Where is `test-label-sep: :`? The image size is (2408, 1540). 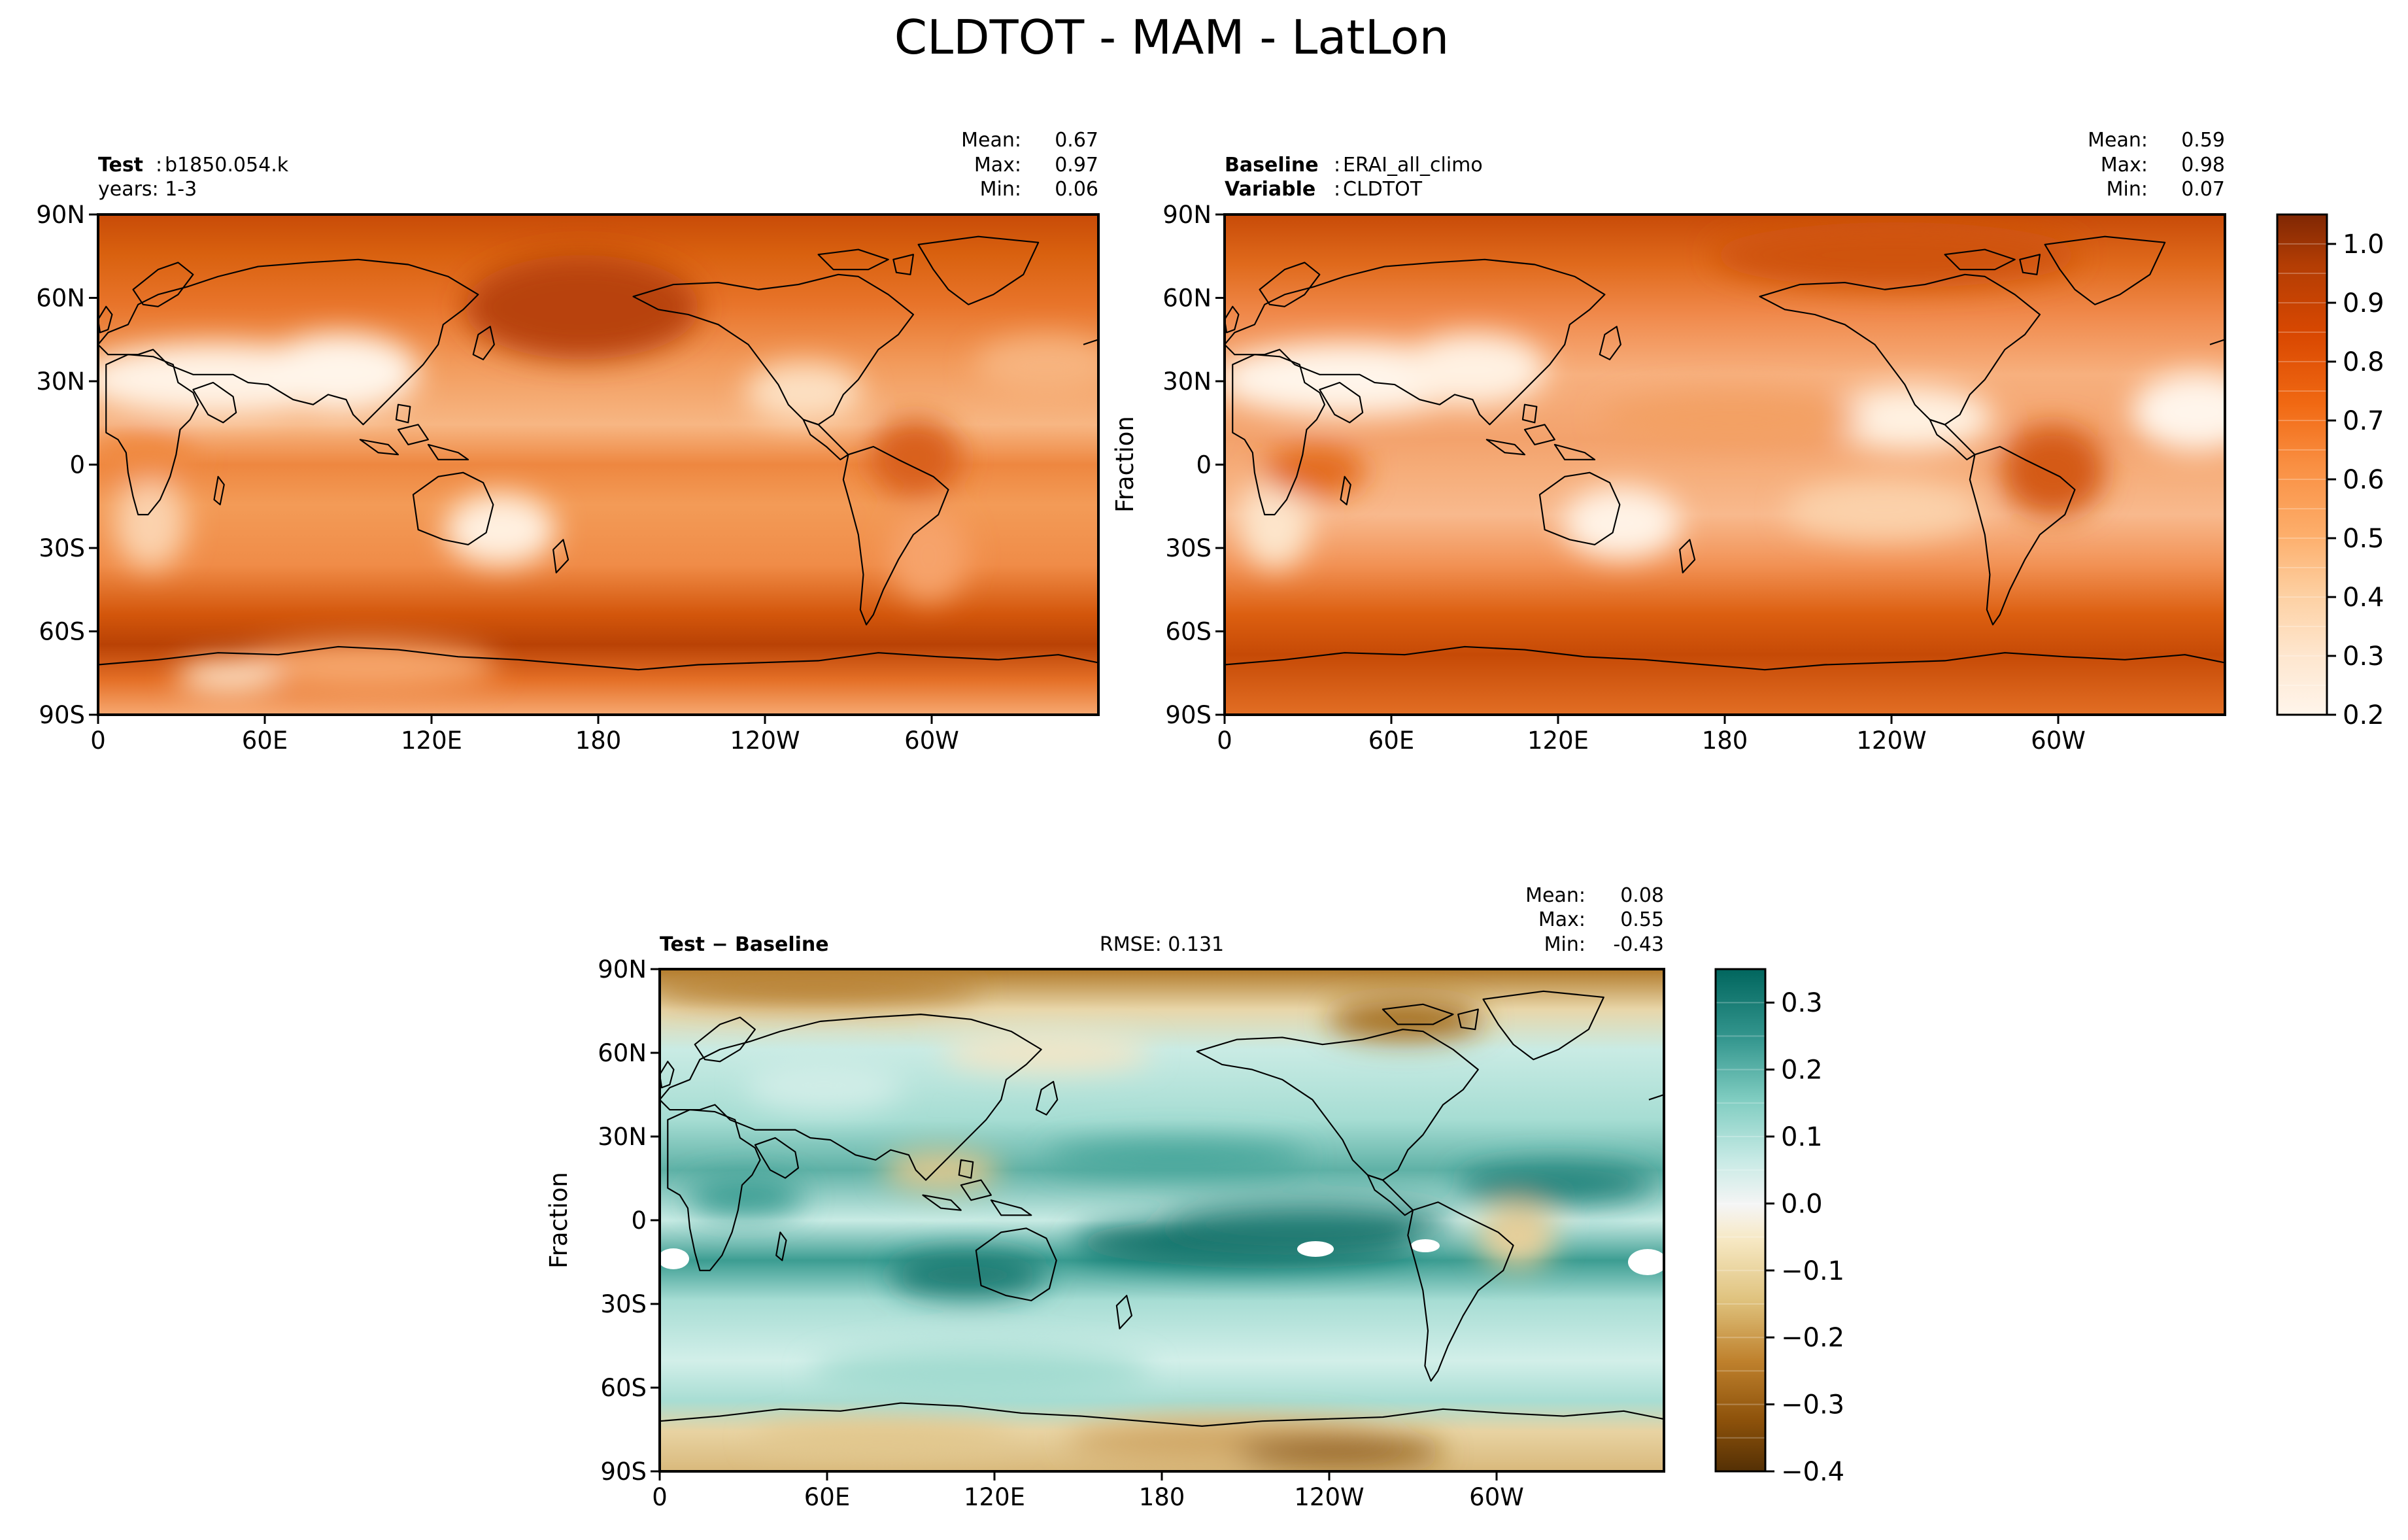
test-label-sep: : is located at coordinates (159, 165).